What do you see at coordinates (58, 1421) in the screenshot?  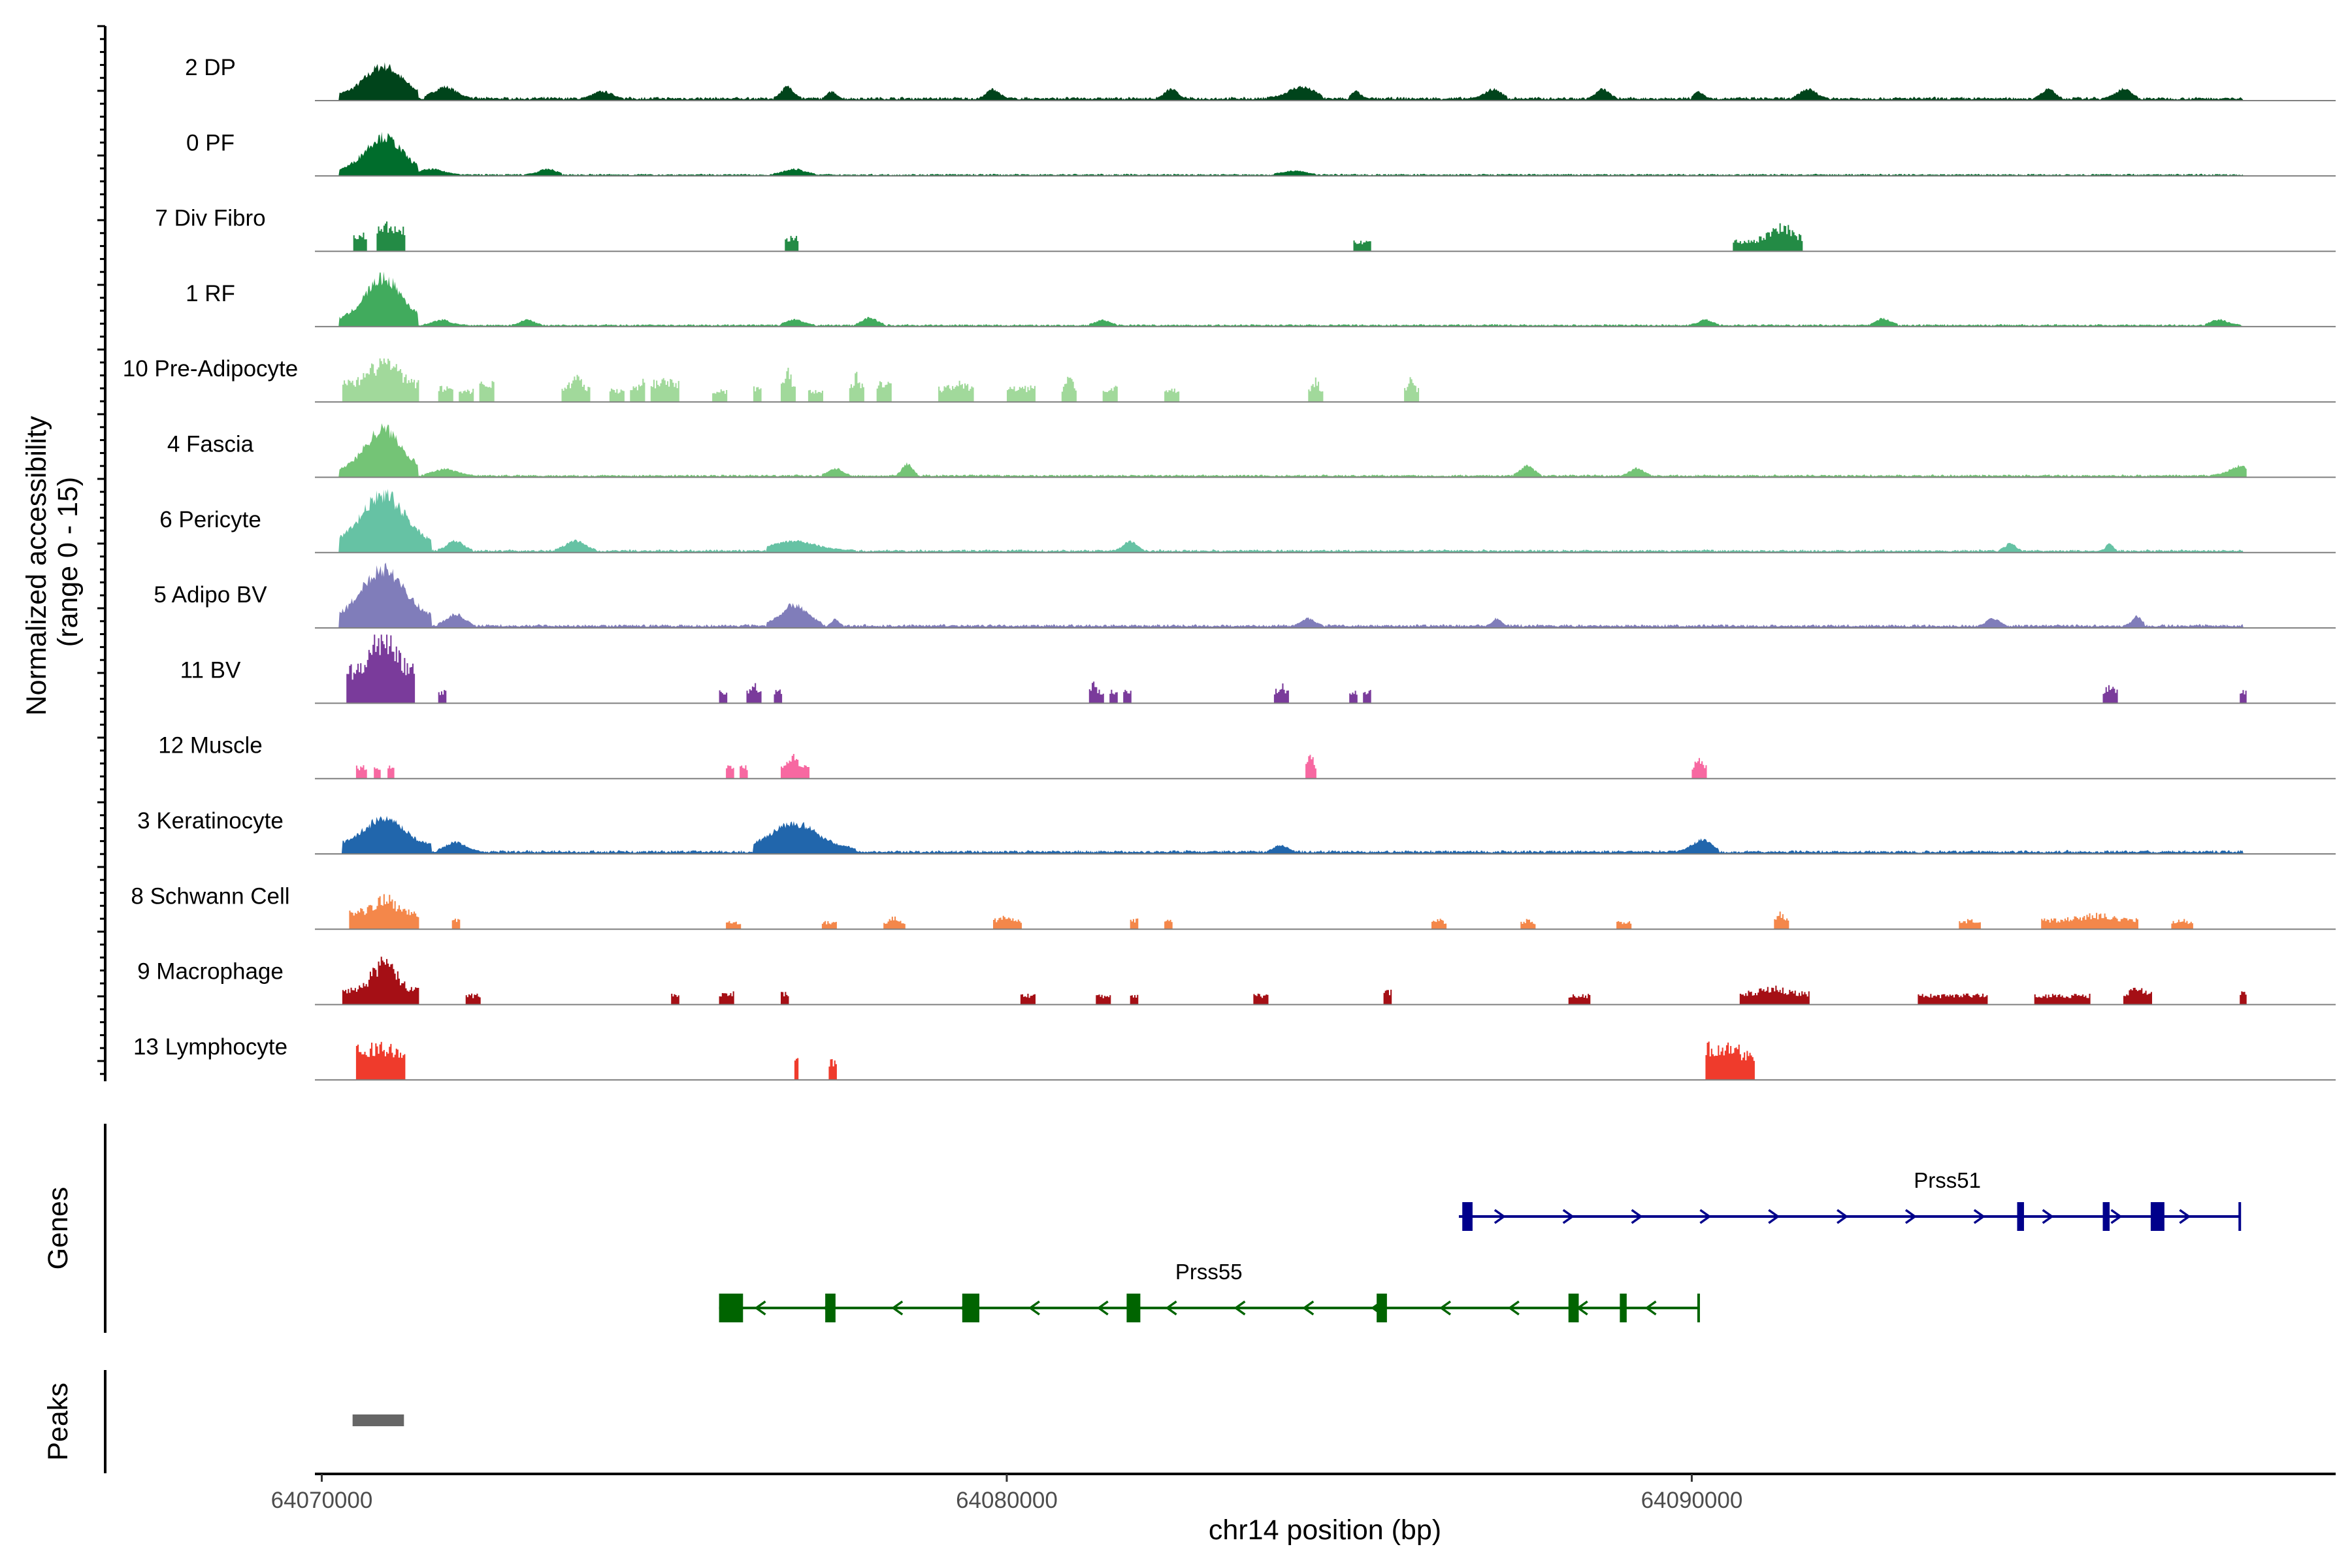 I see `peaks-panel-label: Peaks` at bounding box center [58, 1421].